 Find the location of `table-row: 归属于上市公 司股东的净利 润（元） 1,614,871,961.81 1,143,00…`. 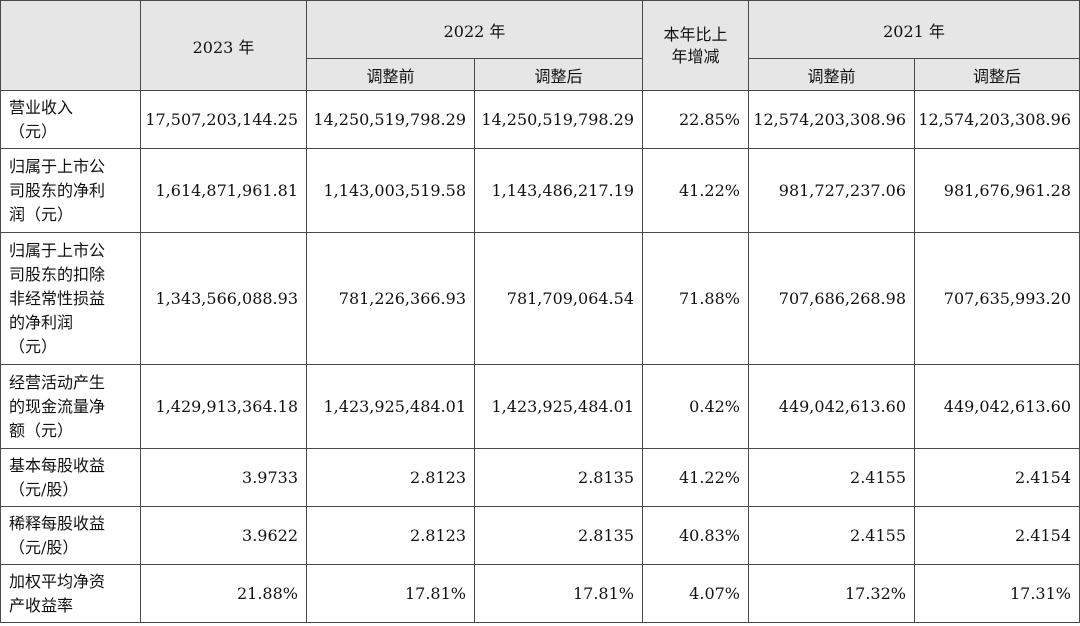

table-row: 归属于上市公 司股东的净利 润（元） 1,614,871,961.81 1,143,00… is located at coordinates (540, 190).